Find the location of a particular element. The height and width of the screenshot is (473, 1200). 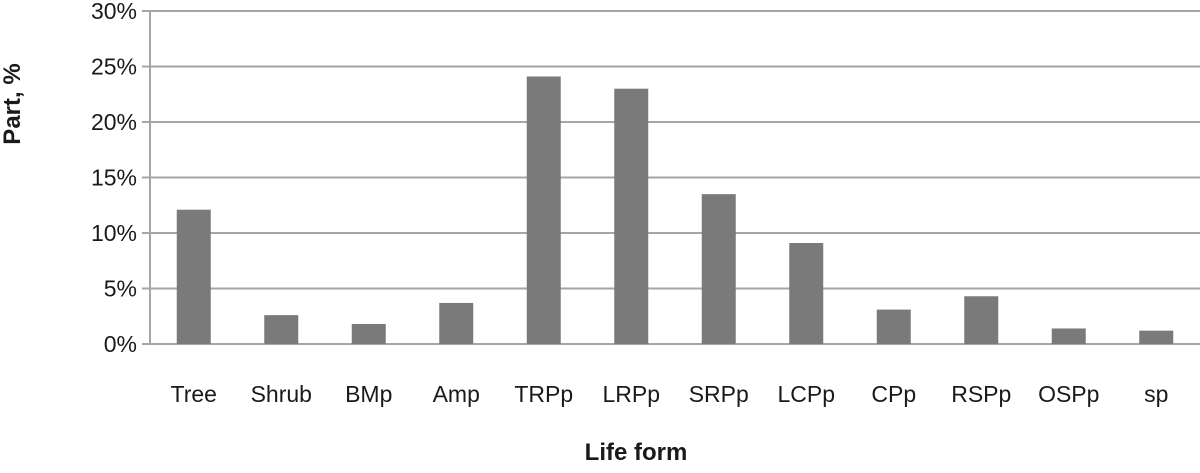

x-tick-label-srpp: SRPp is located at coordinates (719, 394).